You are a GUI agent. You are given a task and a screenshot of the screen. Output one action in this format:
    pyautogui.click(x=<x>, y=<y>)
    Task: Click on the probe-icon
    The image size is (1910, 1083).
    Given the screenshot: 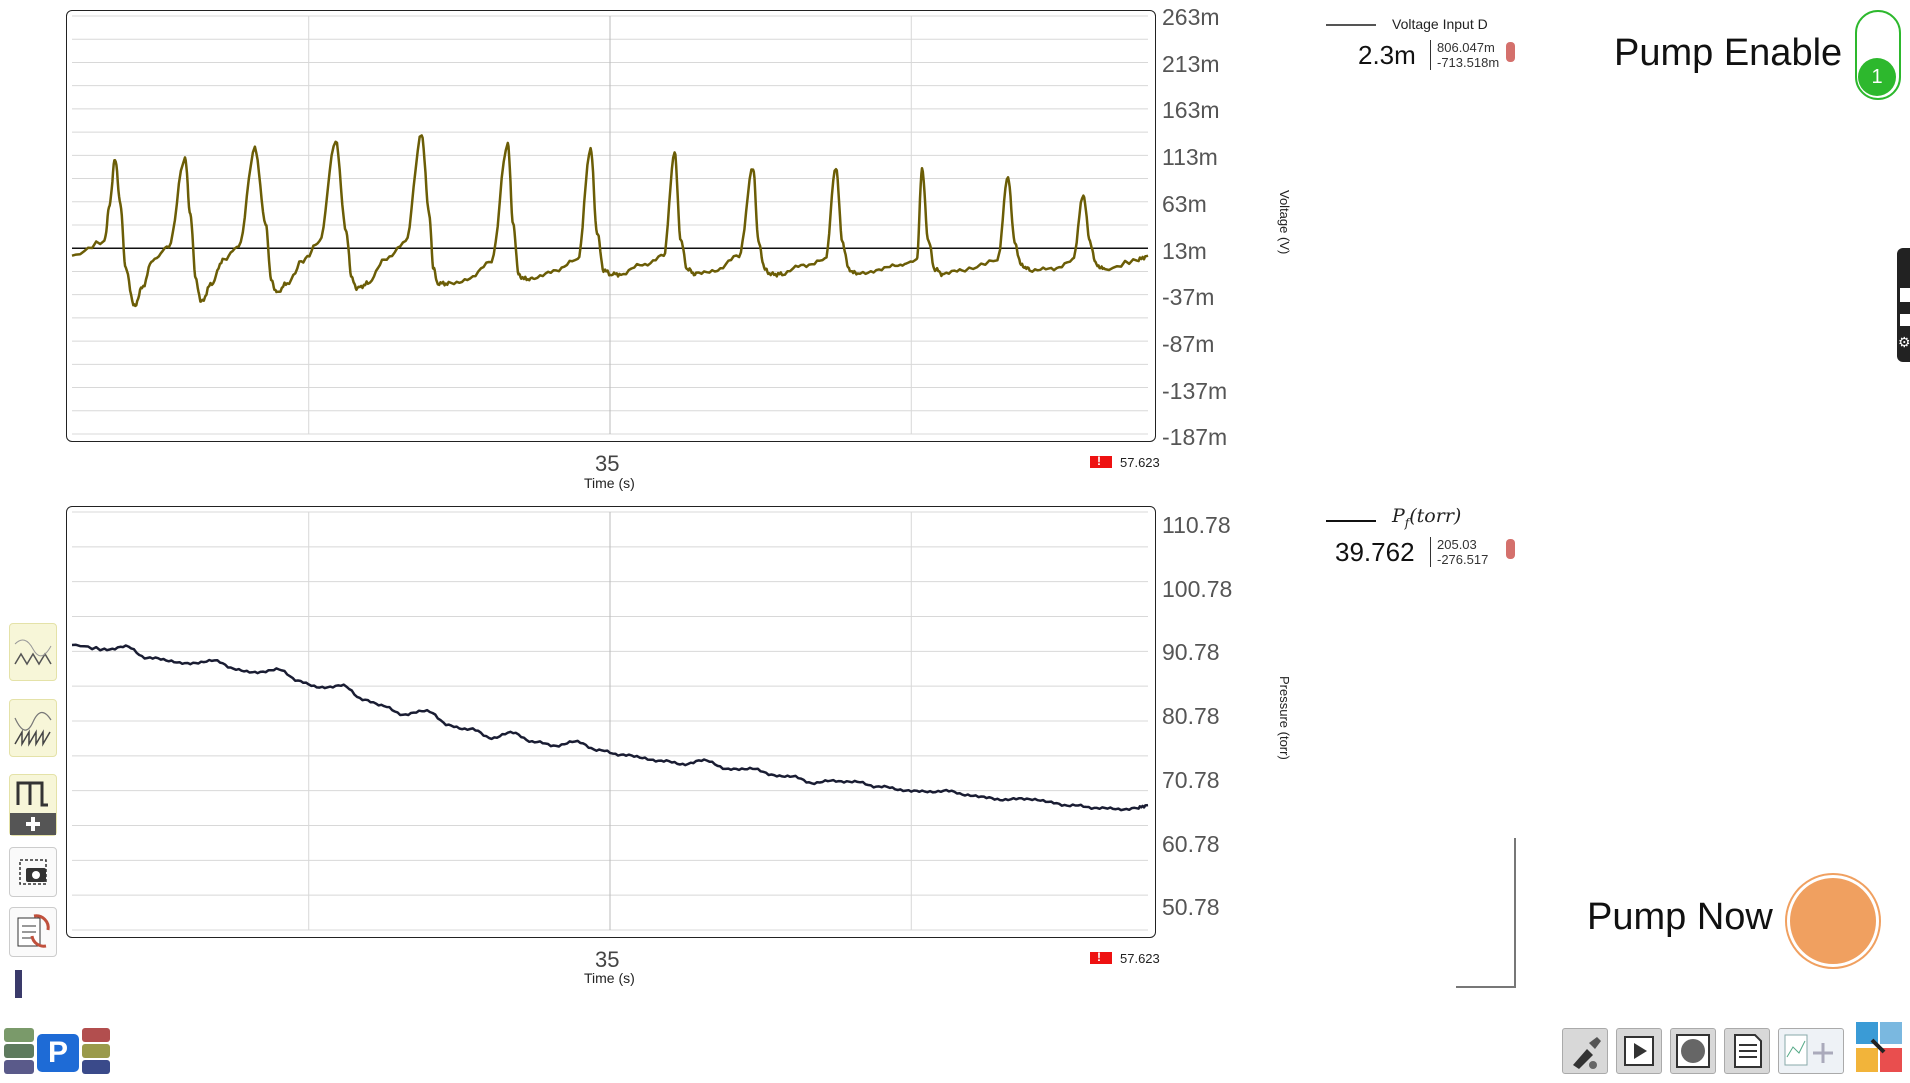 What is the action you would take?
    pyautogui.click(x=1585, y=1051)
    